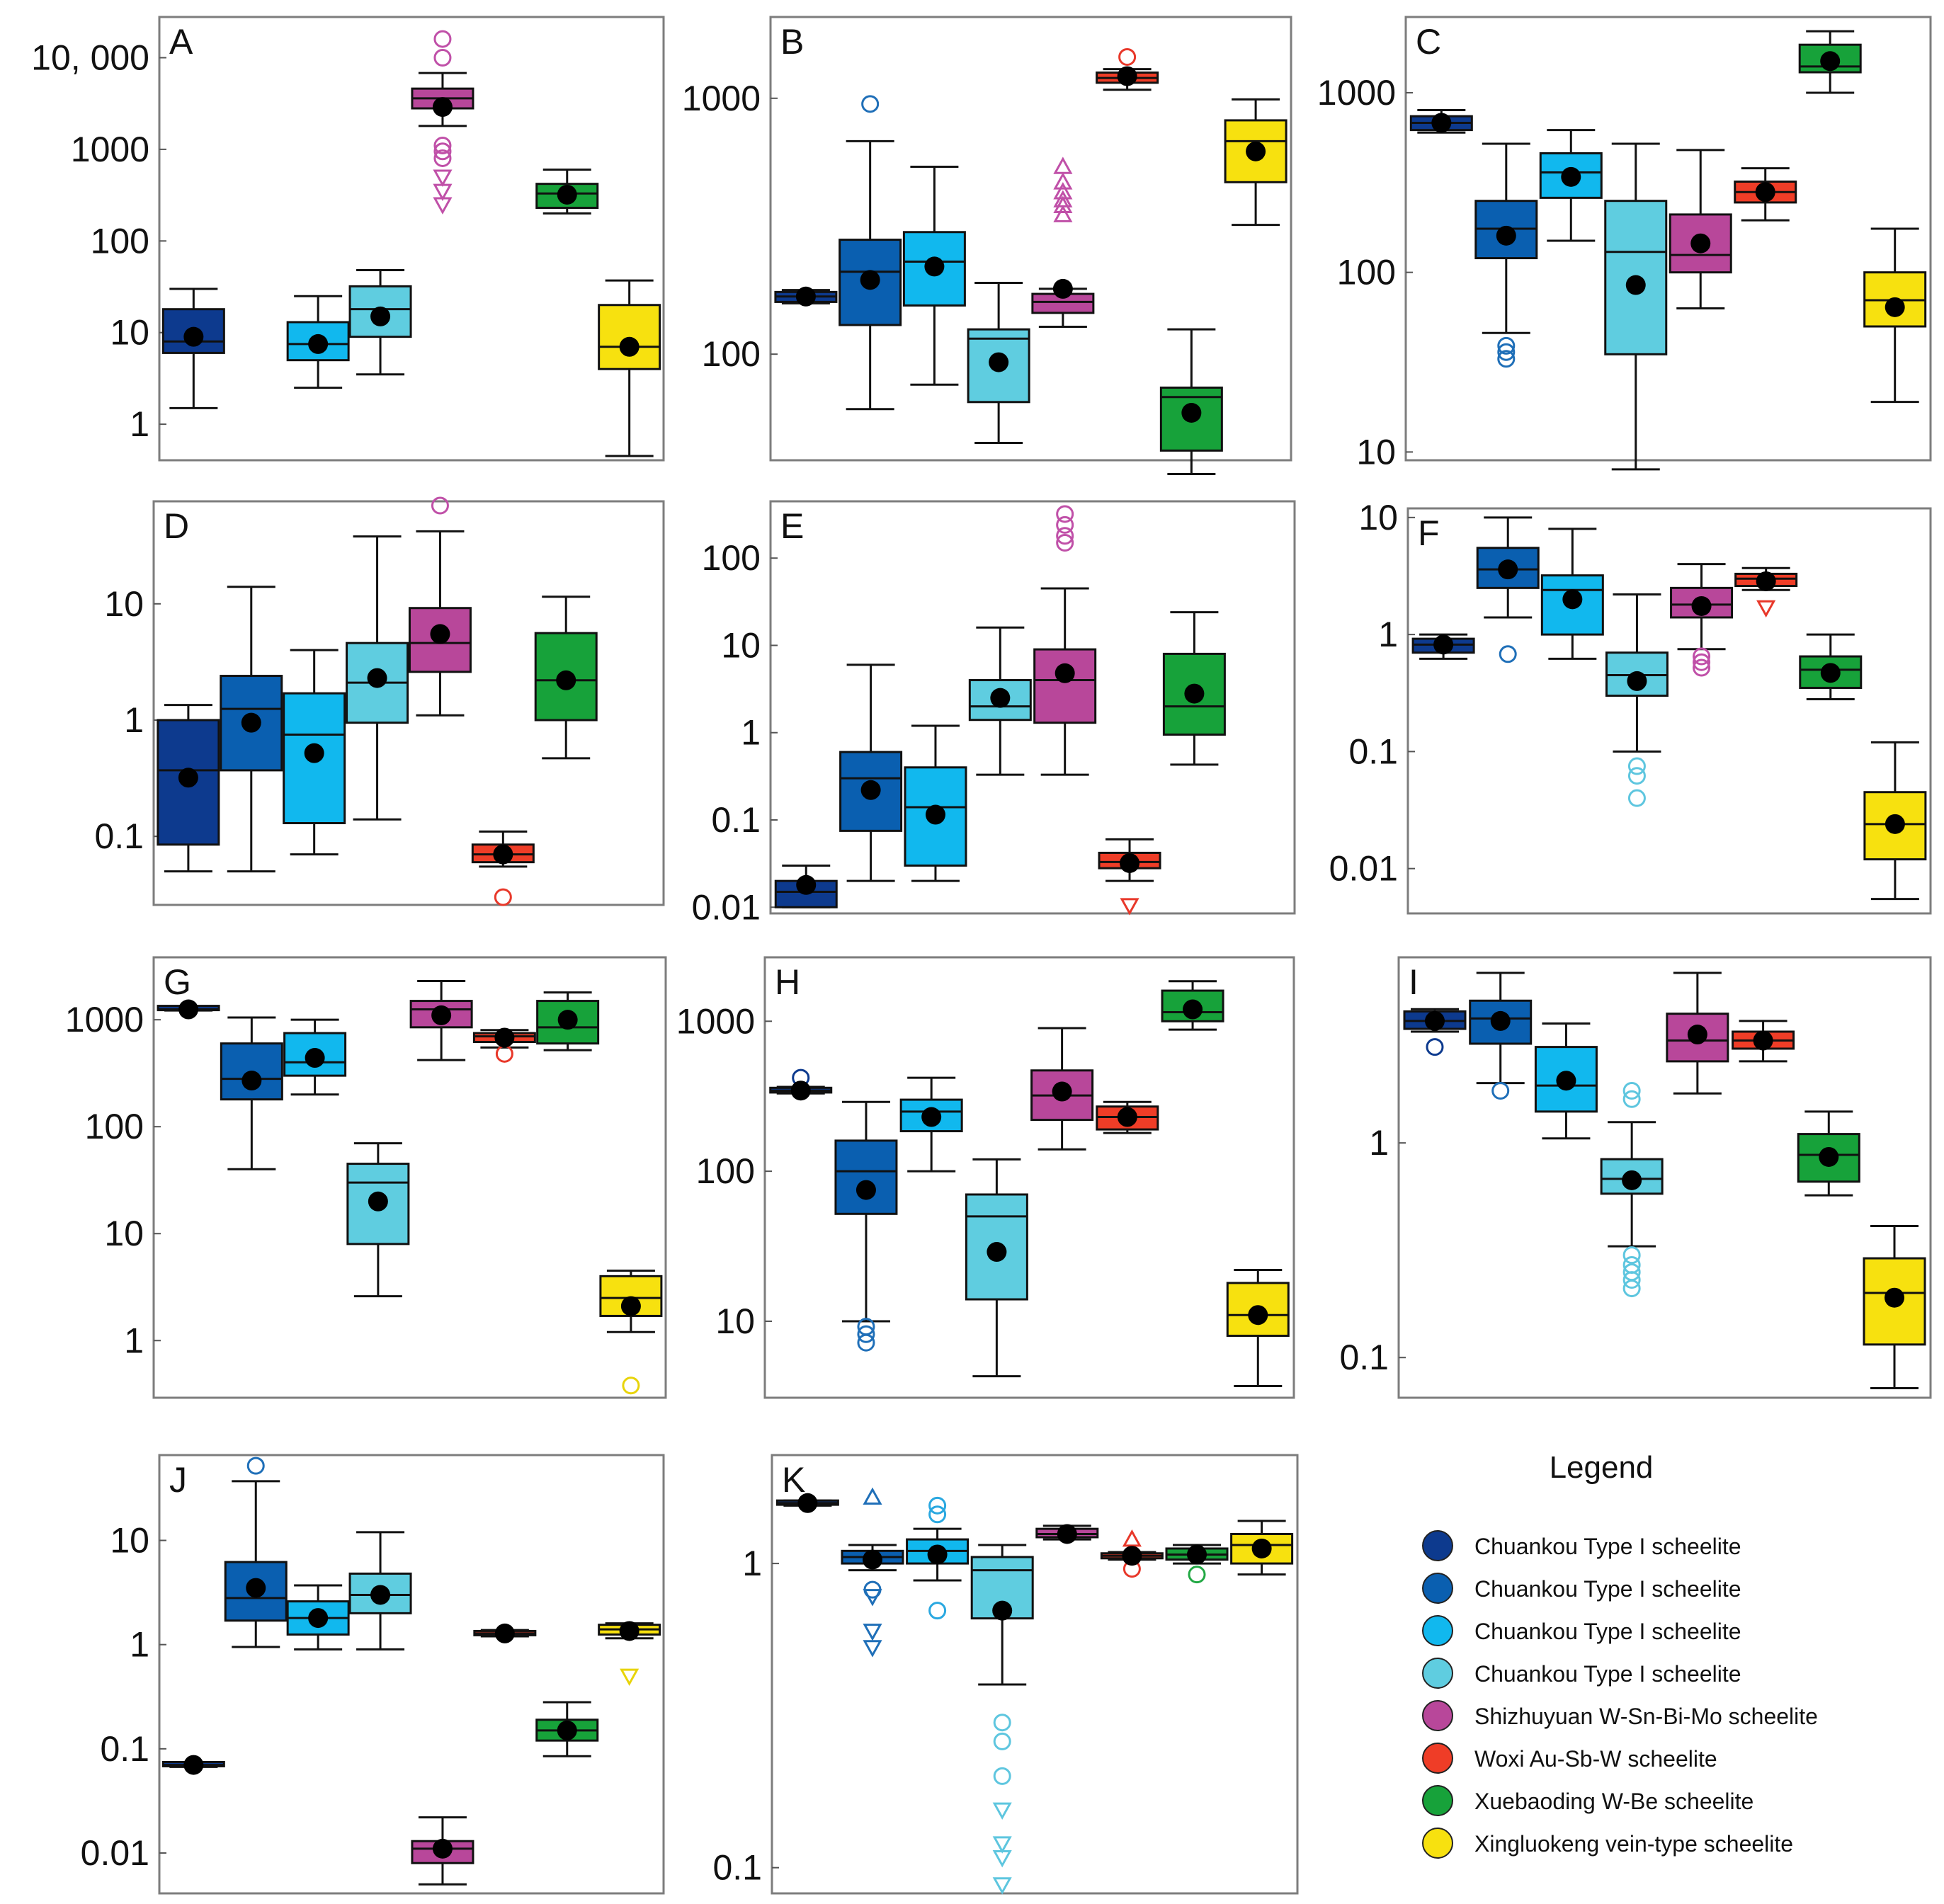 Image resolution: width=1944 pixels, height=1904 pixels. I want to click on panel-letter: D, so click(176, 526).